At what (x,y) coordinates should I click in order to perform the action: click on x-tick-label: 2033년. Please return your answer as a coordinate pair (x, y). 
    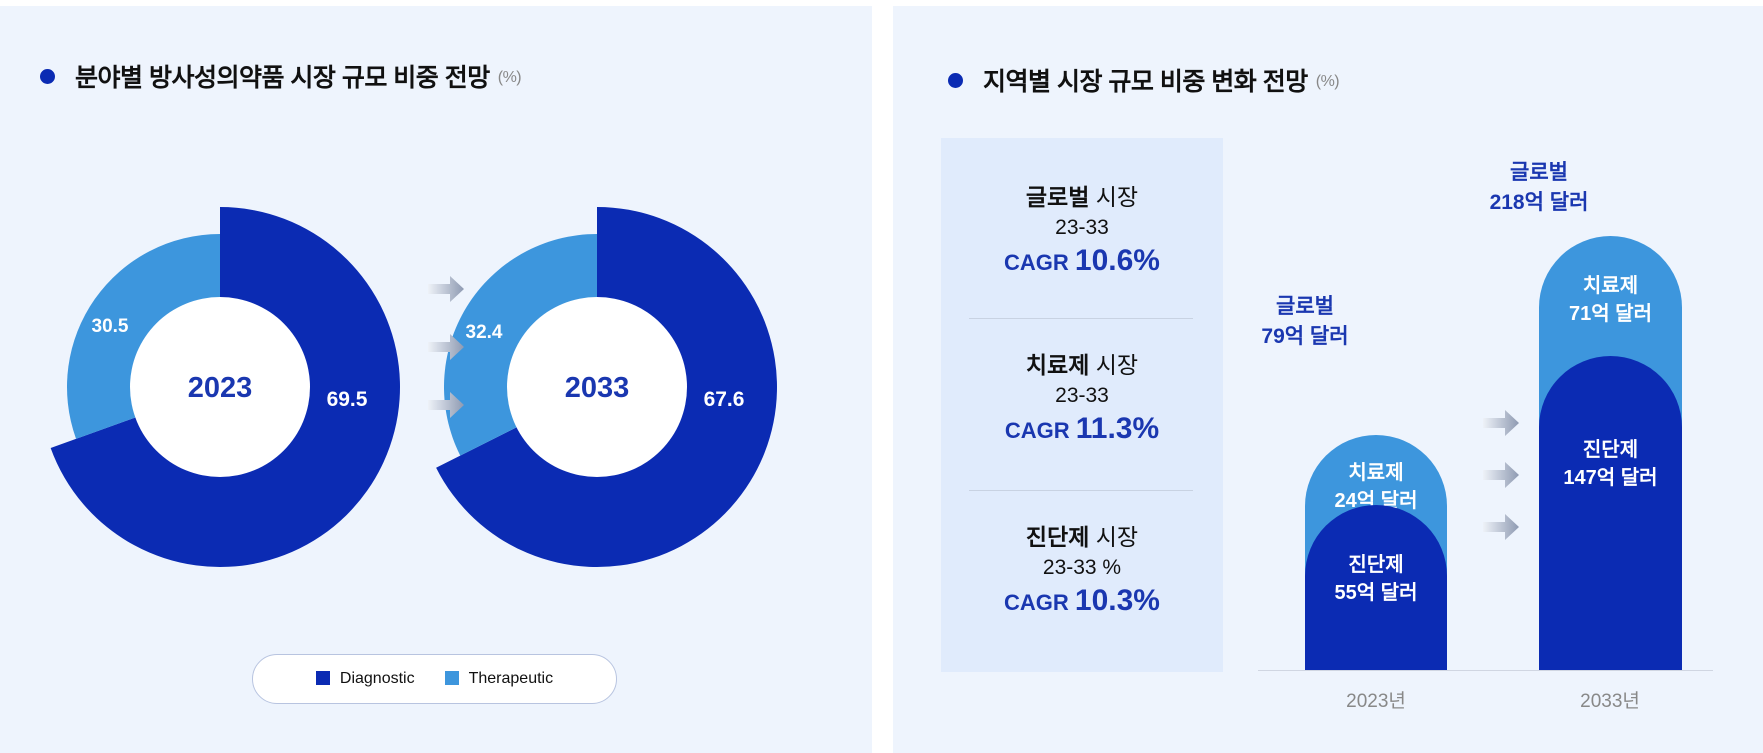
    Looking at the image, I should click on (1610, 701).